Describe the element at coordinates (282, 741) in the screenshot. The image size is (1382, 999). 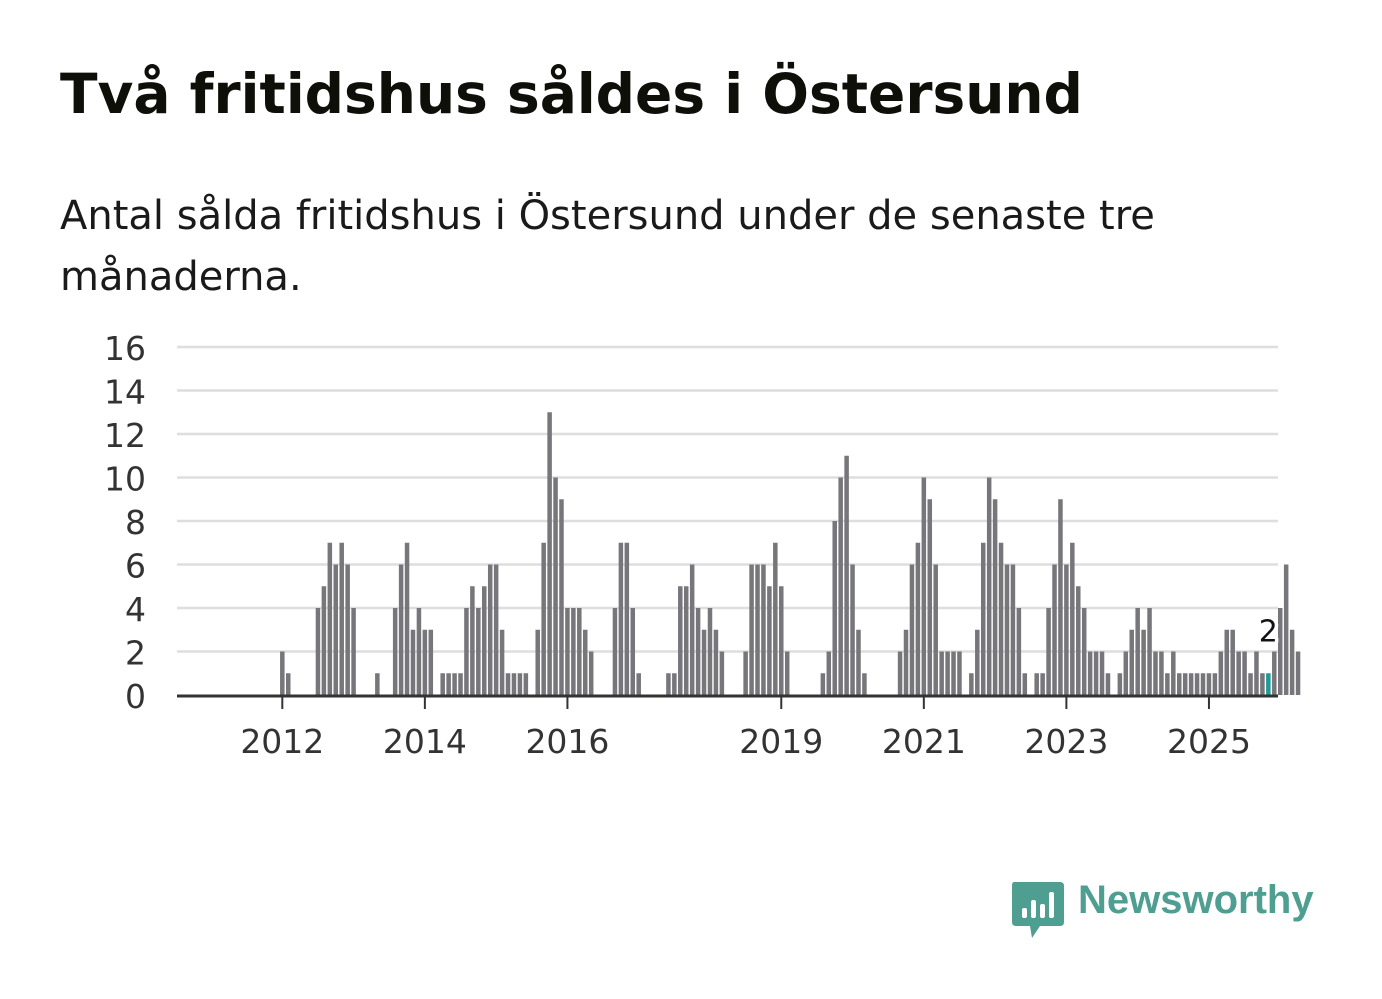
I see `x-tick-label: 2012` at that location.